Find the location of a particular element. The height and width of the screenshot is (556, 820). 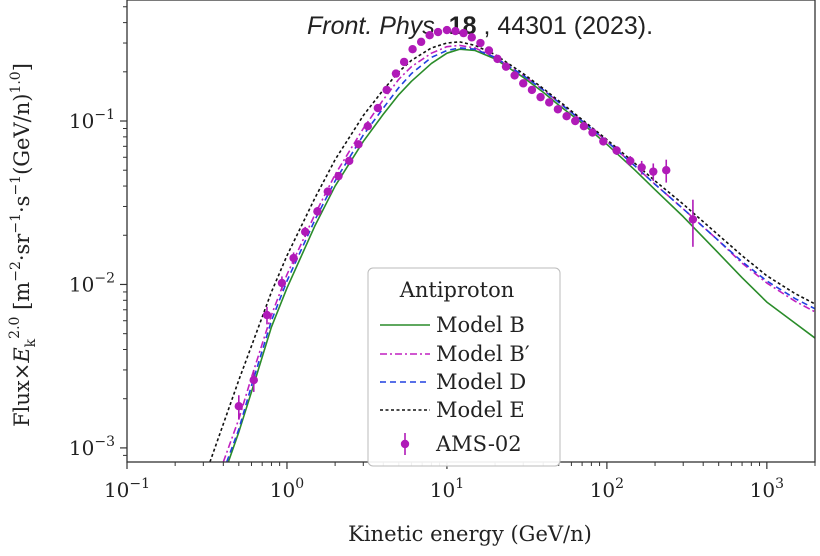

y-tick-label: 10⁻² is located at coordinates (92, 283).